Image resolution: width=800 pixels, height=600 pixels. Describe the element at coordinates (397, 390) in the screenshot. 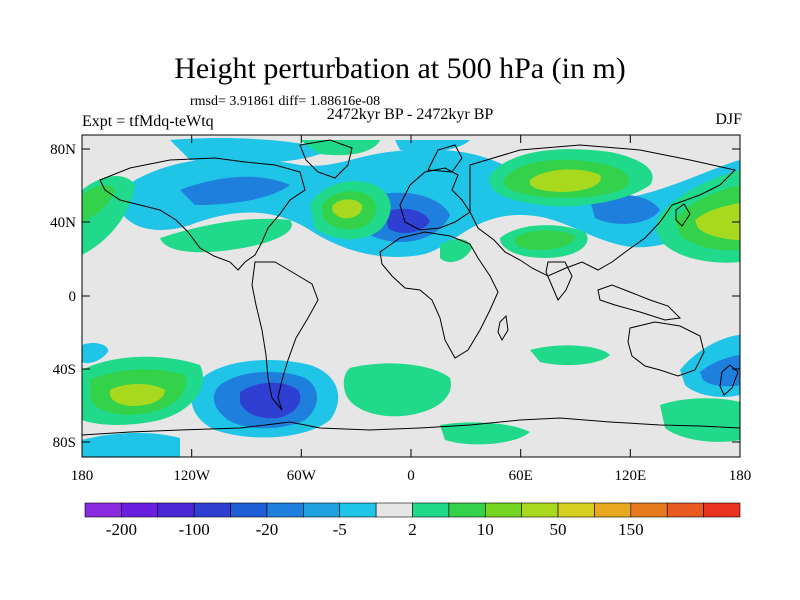

I see `contour-south-atlantic-green` at that location.